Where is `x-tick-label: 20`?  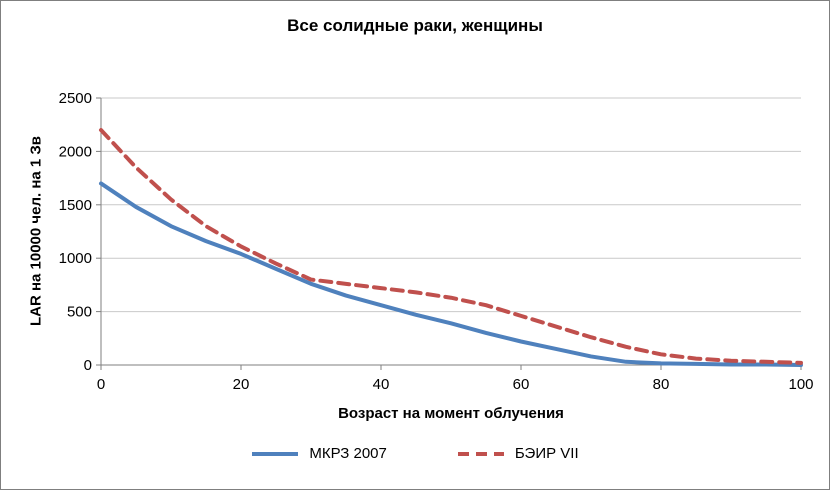 x-tick-label: 20 is located at coordinates (241, 384).